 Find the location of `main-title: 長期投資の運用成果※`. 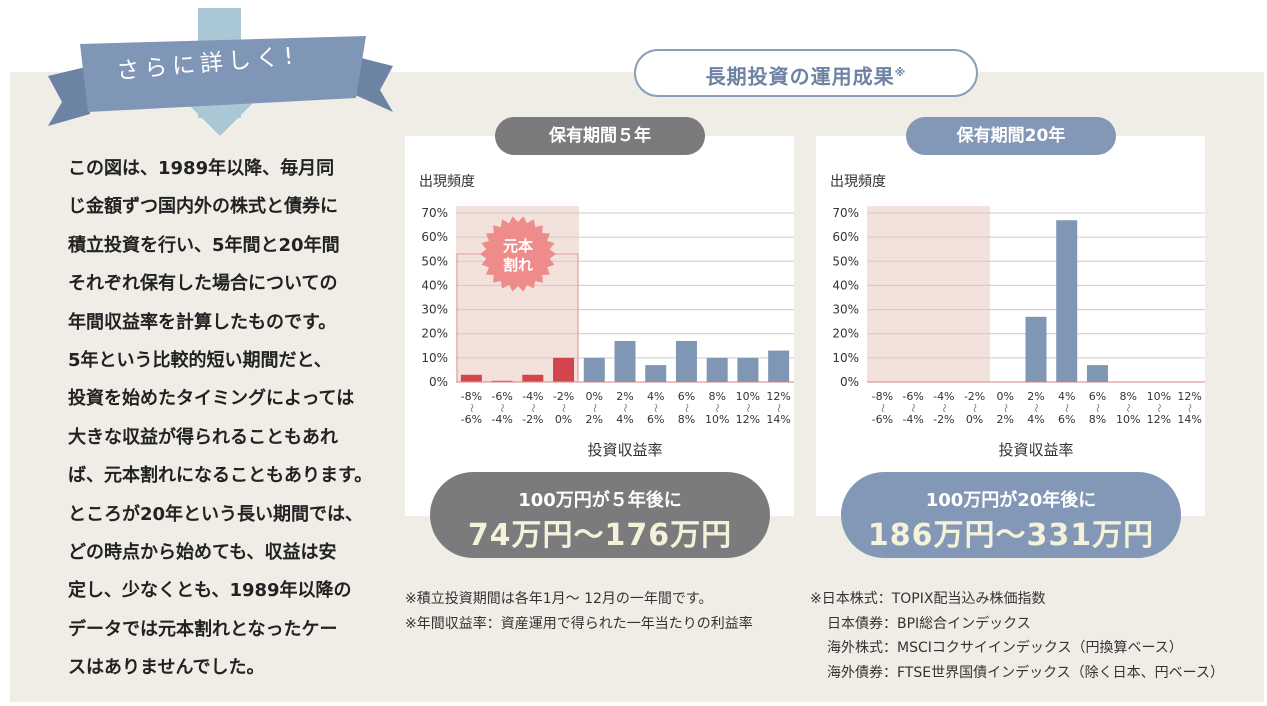

main-title: 長期投資の運用成果※ is located at coordinates (806, 73).